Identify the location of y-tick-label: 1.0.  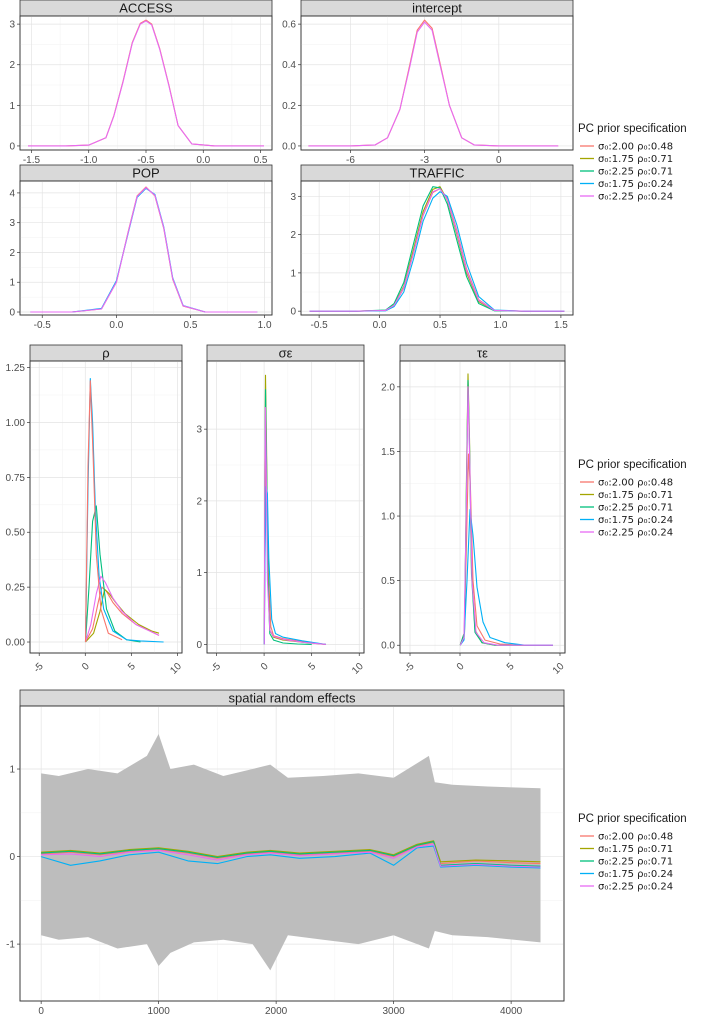
(388, 517).